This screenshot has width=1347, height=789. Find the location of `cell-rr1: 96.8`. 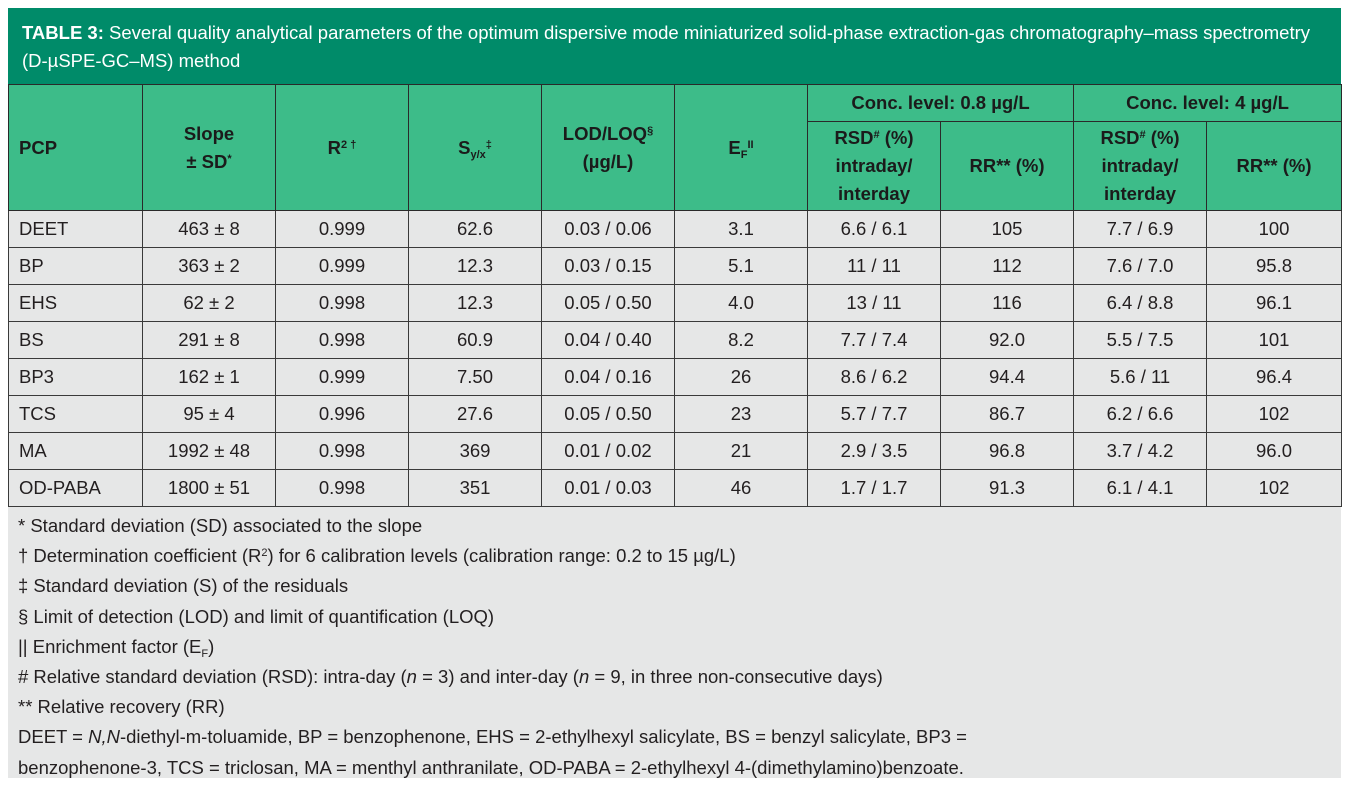

cell-rr1: 96.8 is located at coordinates (1007, 451).